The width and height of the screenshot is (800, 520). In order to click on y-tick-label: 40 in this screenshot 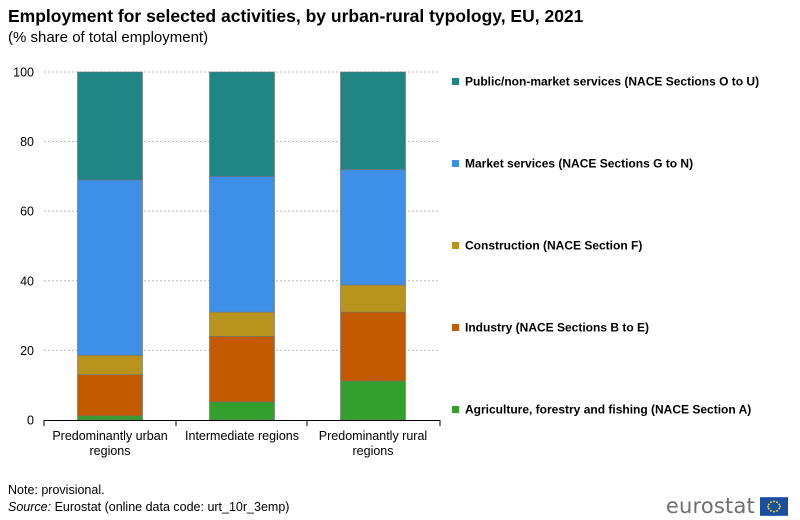, I will do `click(27, 281)`.